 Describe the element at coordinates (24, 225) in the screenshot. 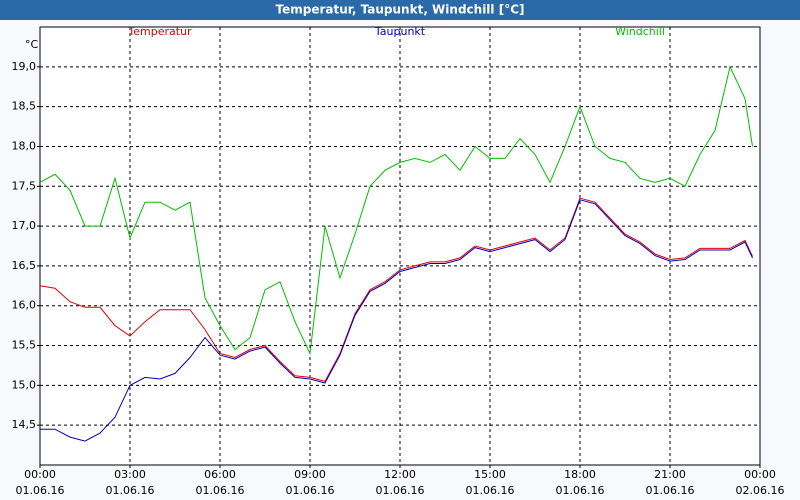

I see `y-tick-label: 17,0` at that location.